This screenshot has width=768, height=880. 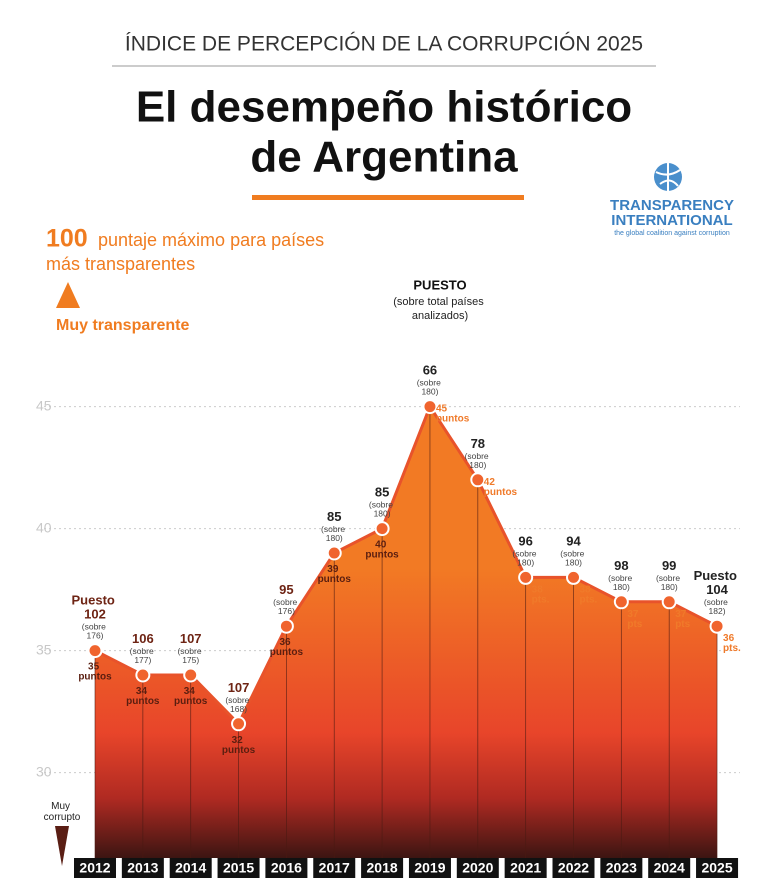 I want to click on down-arrow, so click(x=62, y=846).